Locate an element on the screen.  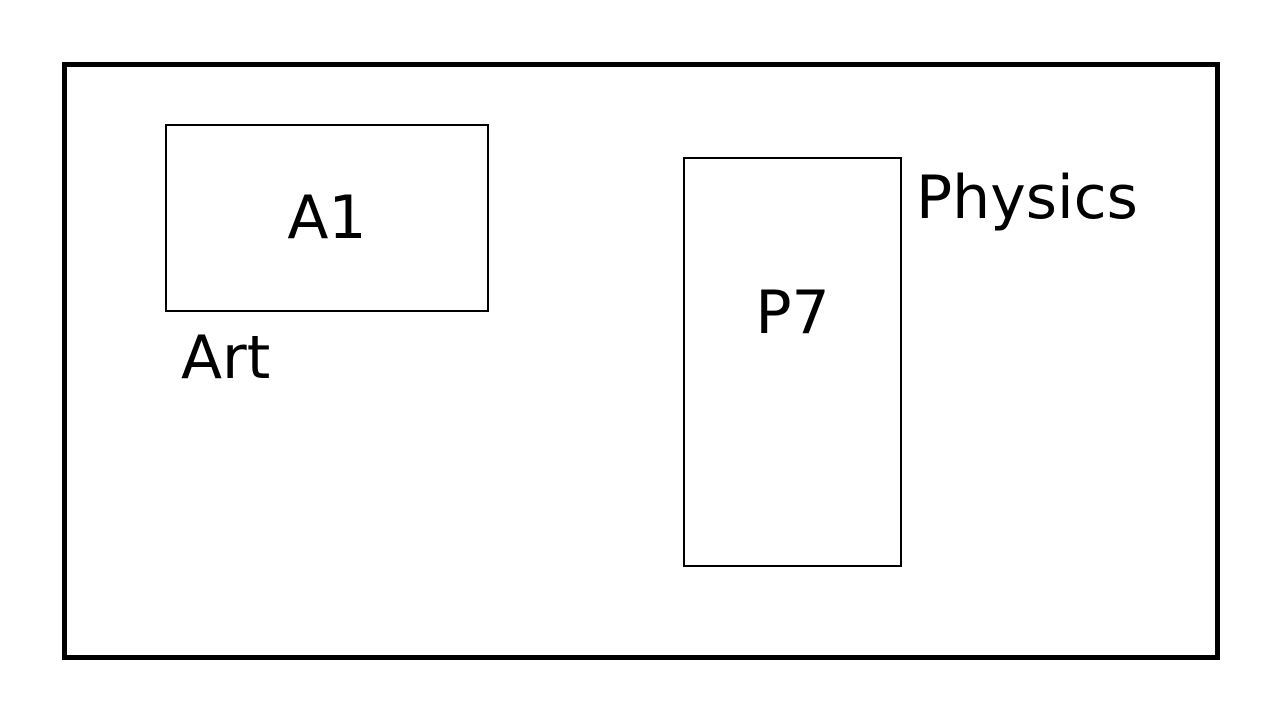
room-a1-label: Art is located at coordinates (226, 358).